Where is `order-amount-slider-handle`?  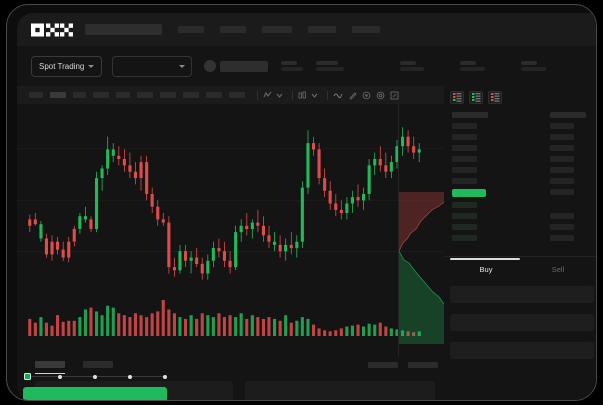
order-amount-slider-handle is located at coordinates (27, 376).